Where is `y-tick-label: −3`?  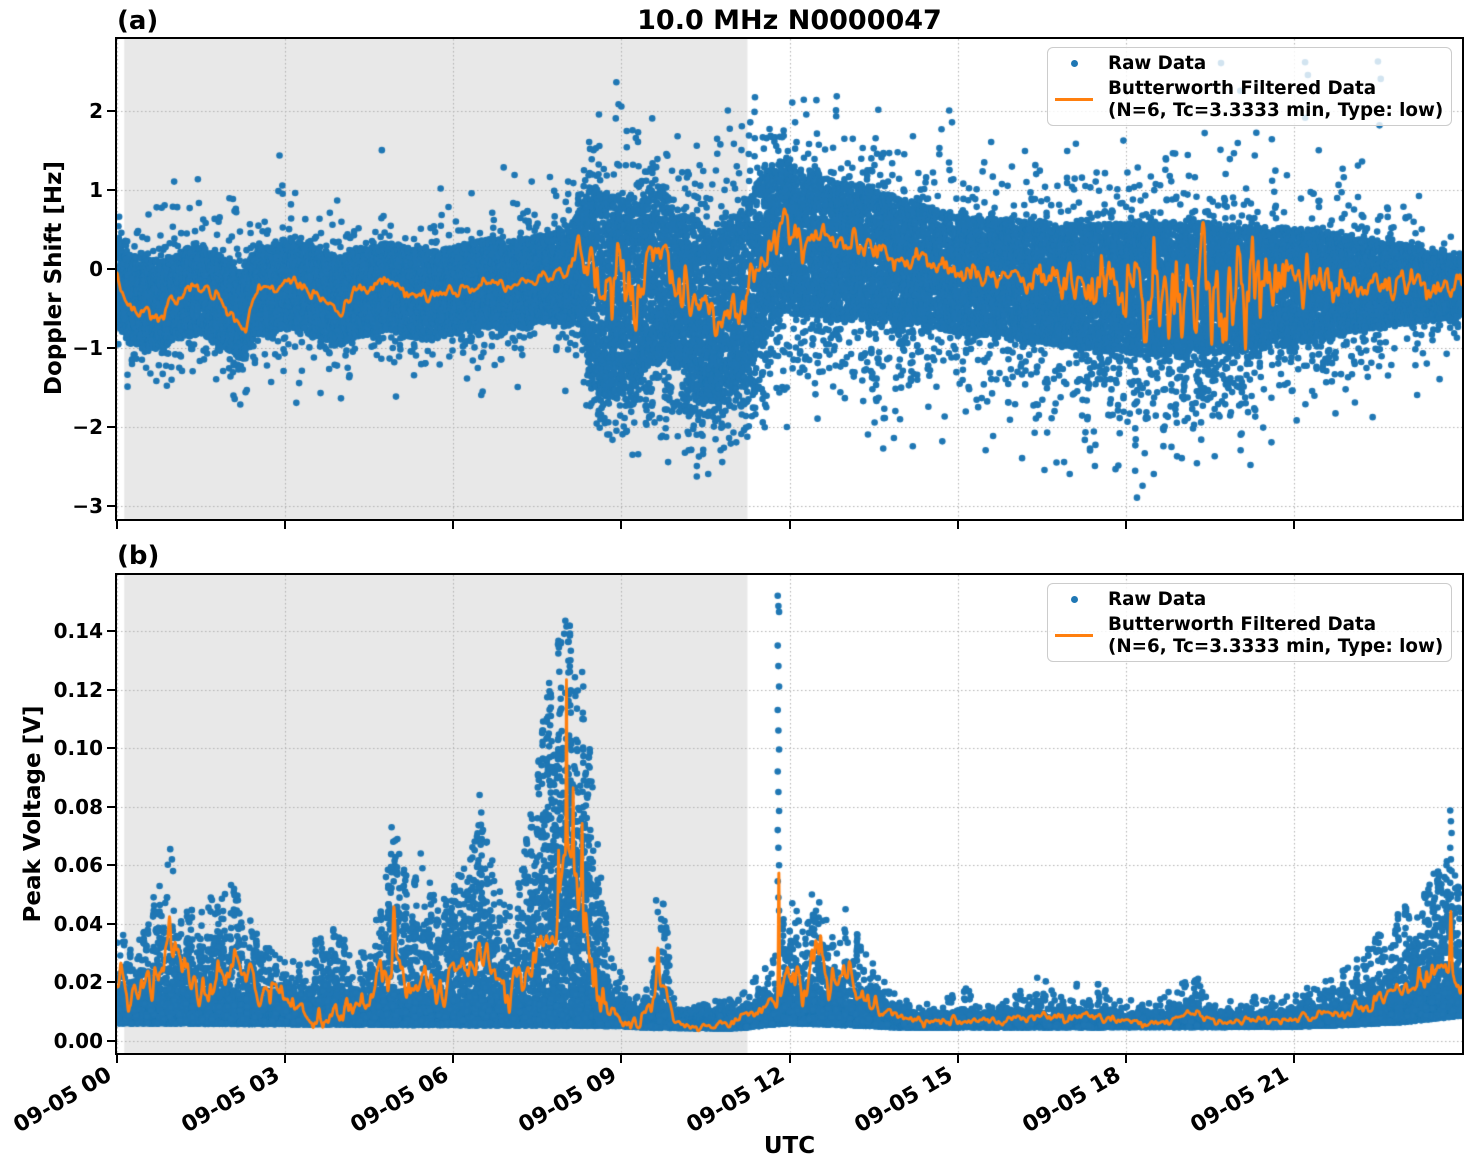 y-tick-label: −3 is located at coordinates (87, 505).